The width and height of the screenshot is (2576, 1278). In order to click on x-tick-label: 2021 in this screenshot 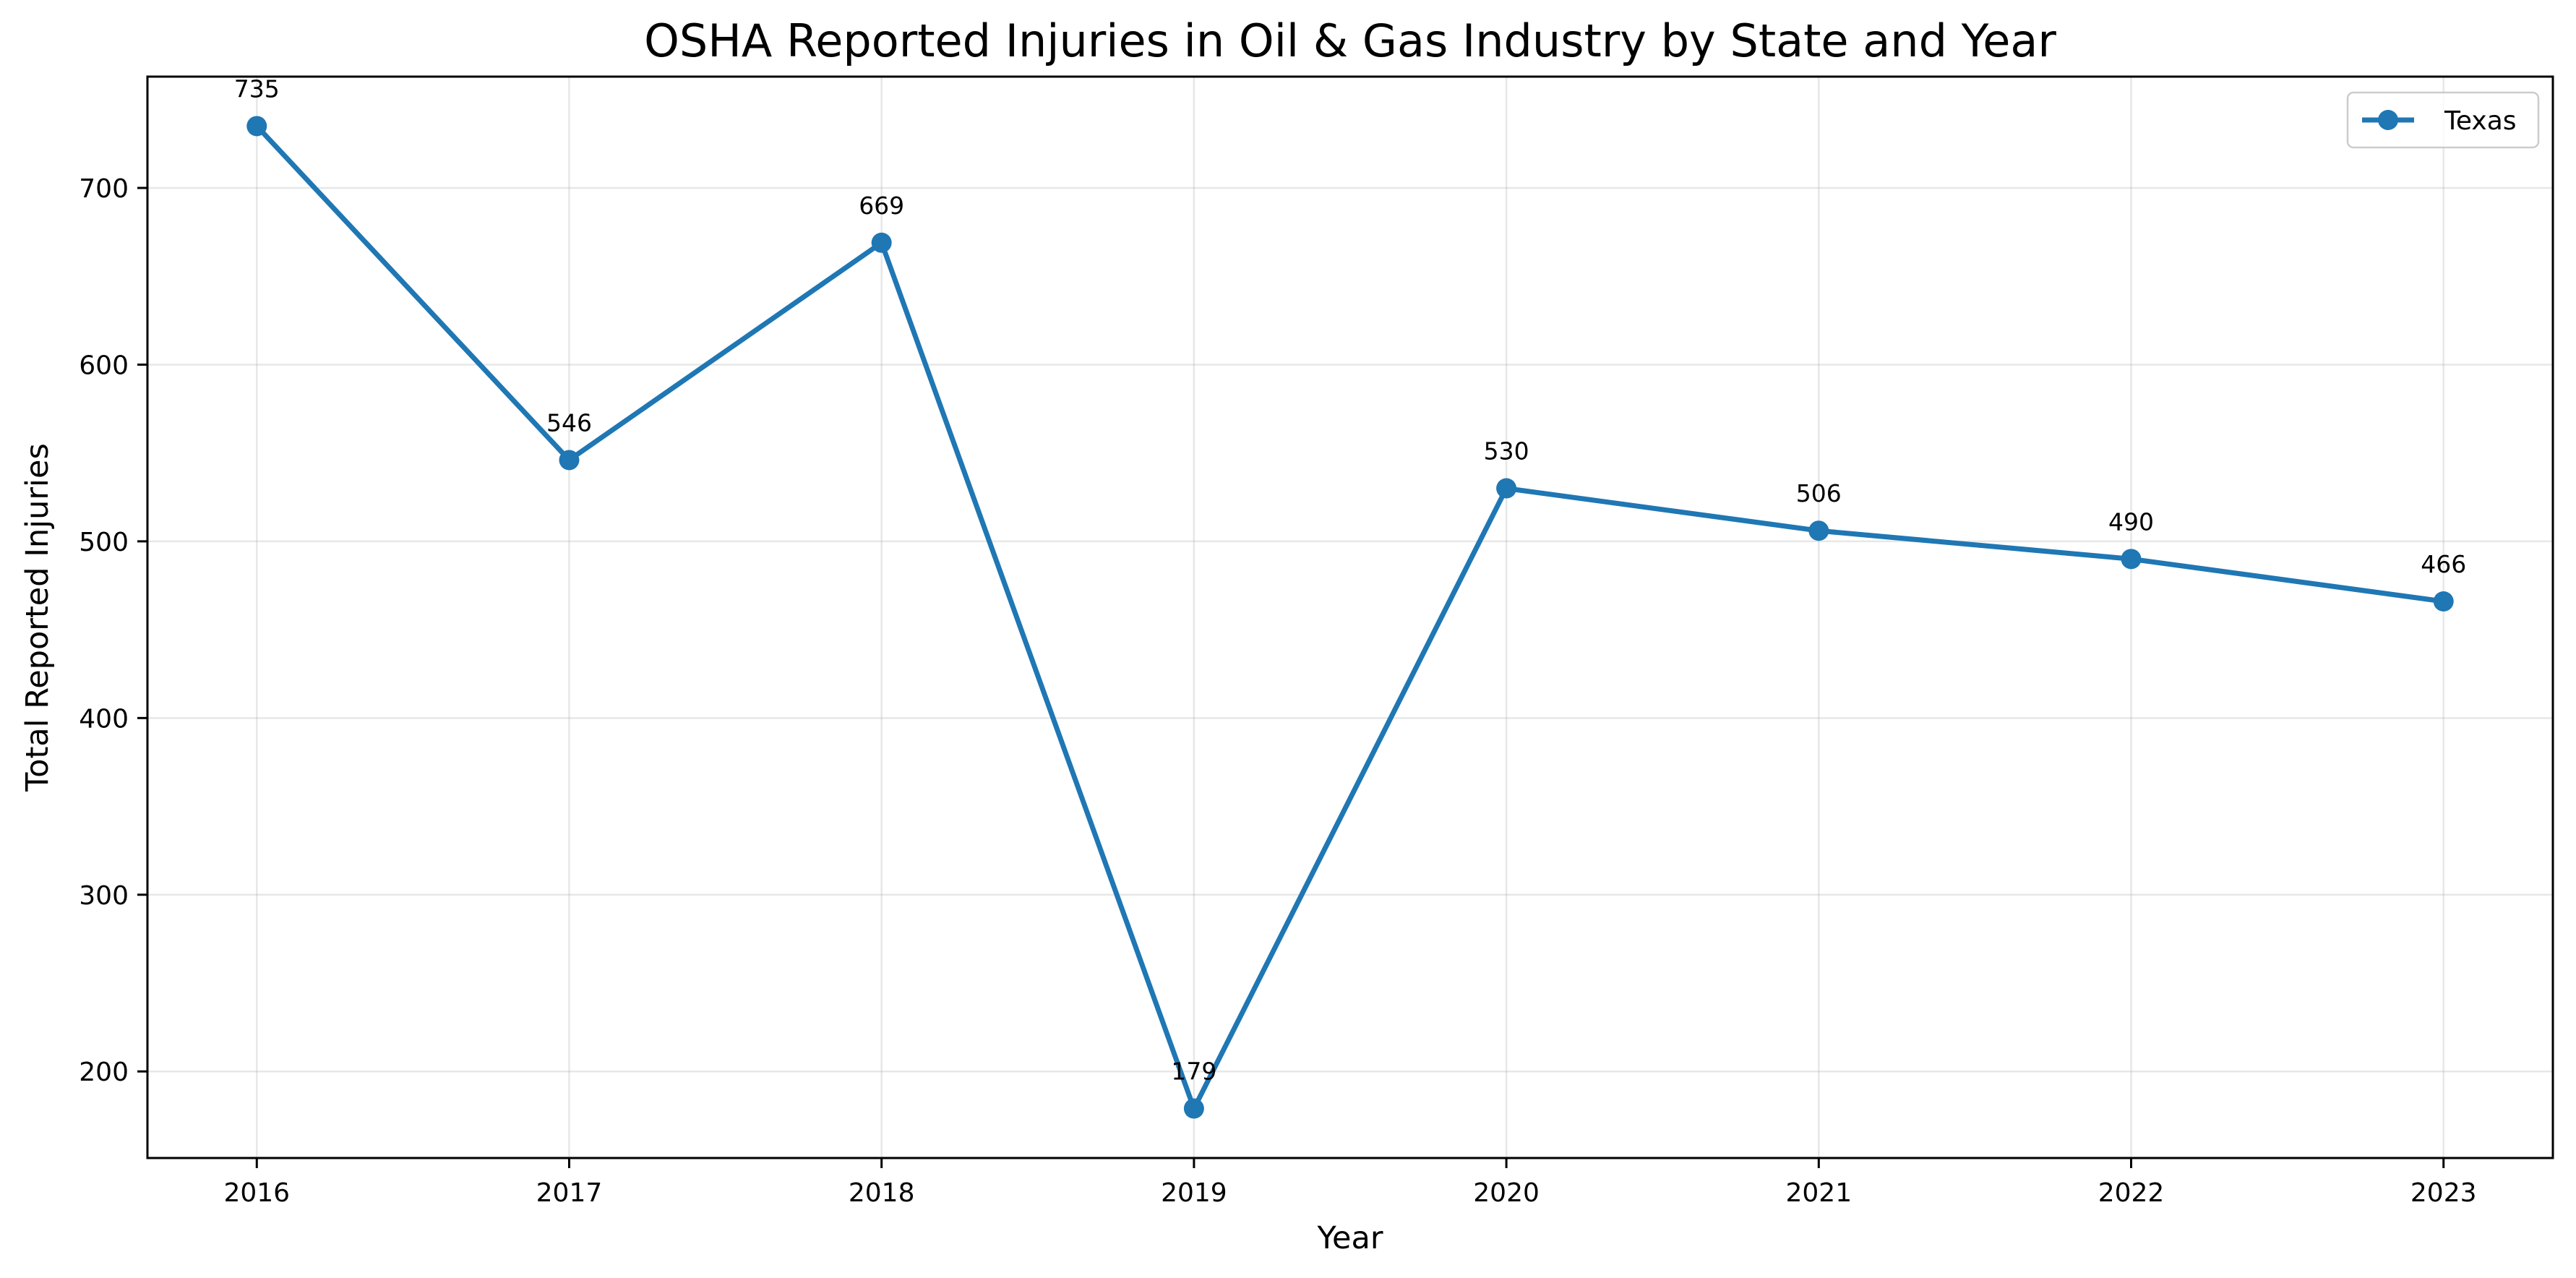, I will do `click(1819, 1193)`.